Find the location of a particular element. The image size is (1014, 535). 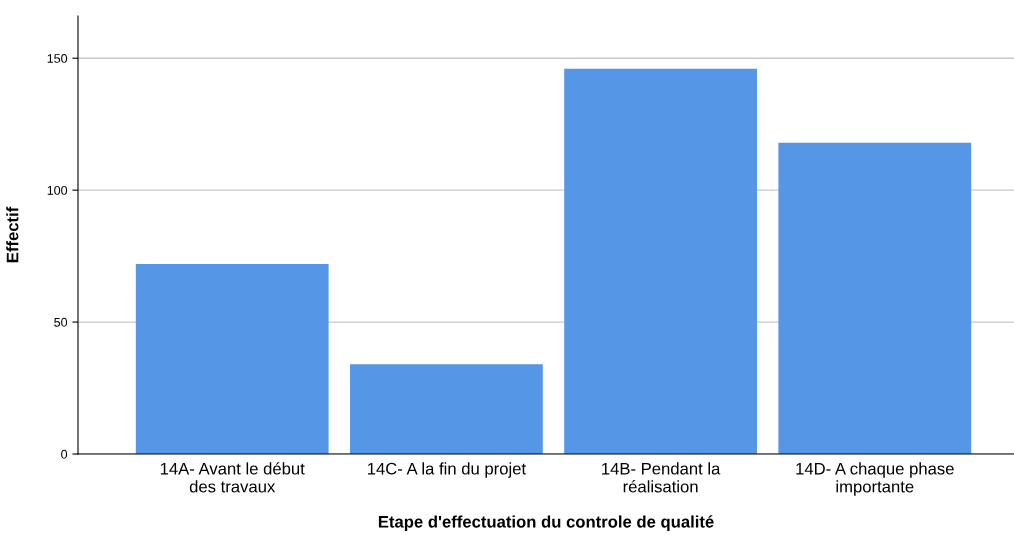

x-tick-label: 14C- A la fin du projet is located at coordinates (447, 470).